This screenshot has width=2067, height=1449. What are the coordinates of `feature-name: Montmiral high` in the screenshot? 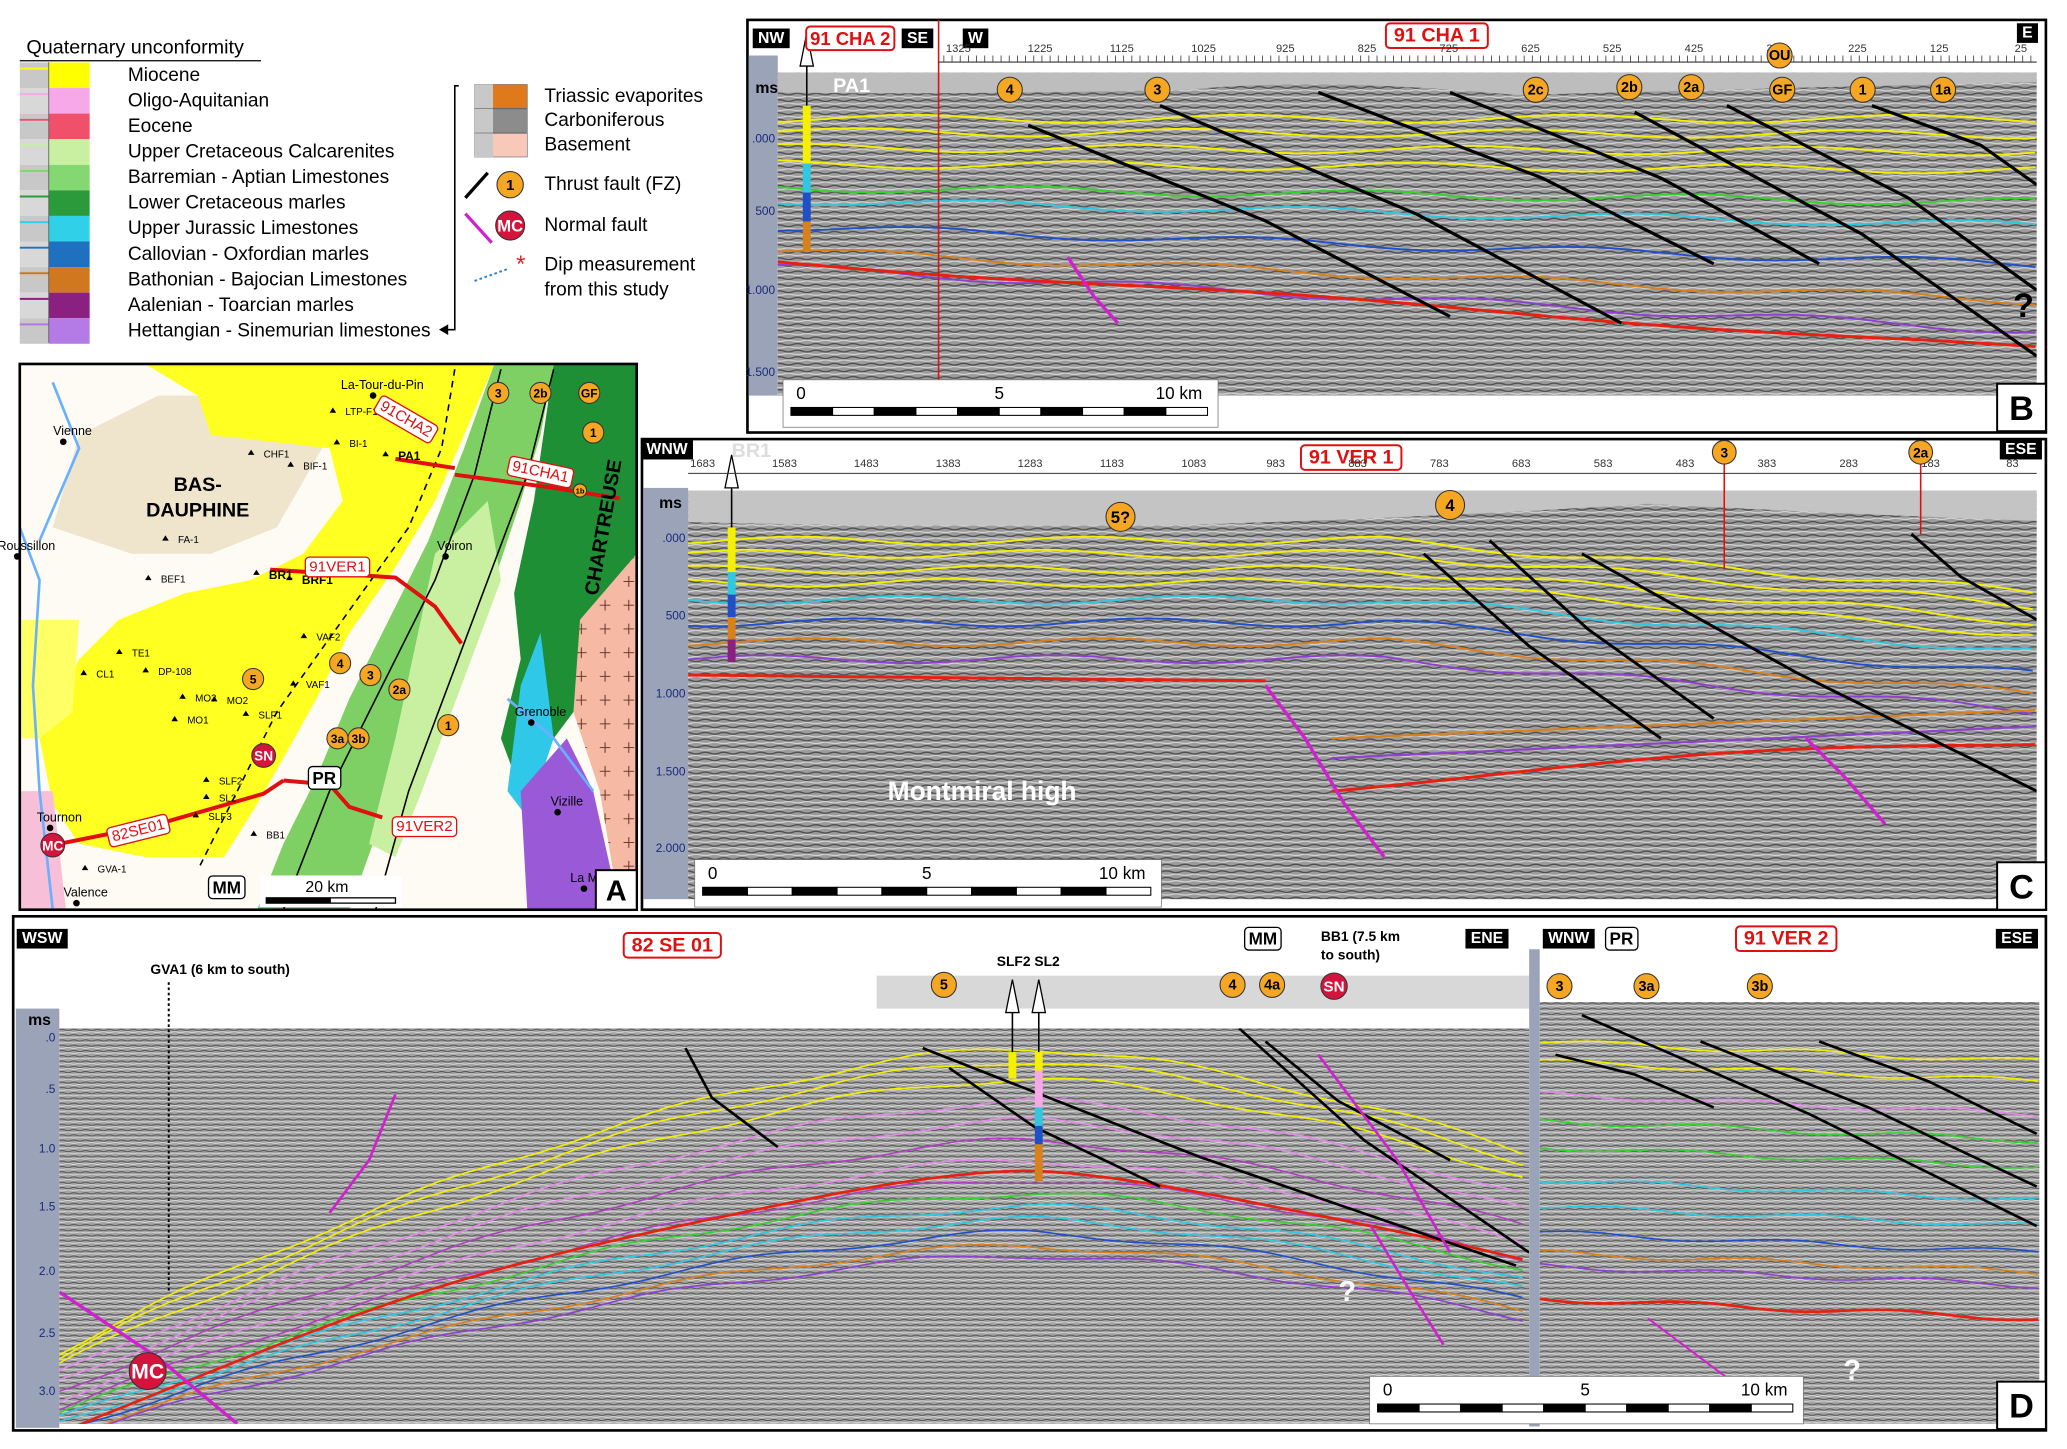 It's located at (982, 791).